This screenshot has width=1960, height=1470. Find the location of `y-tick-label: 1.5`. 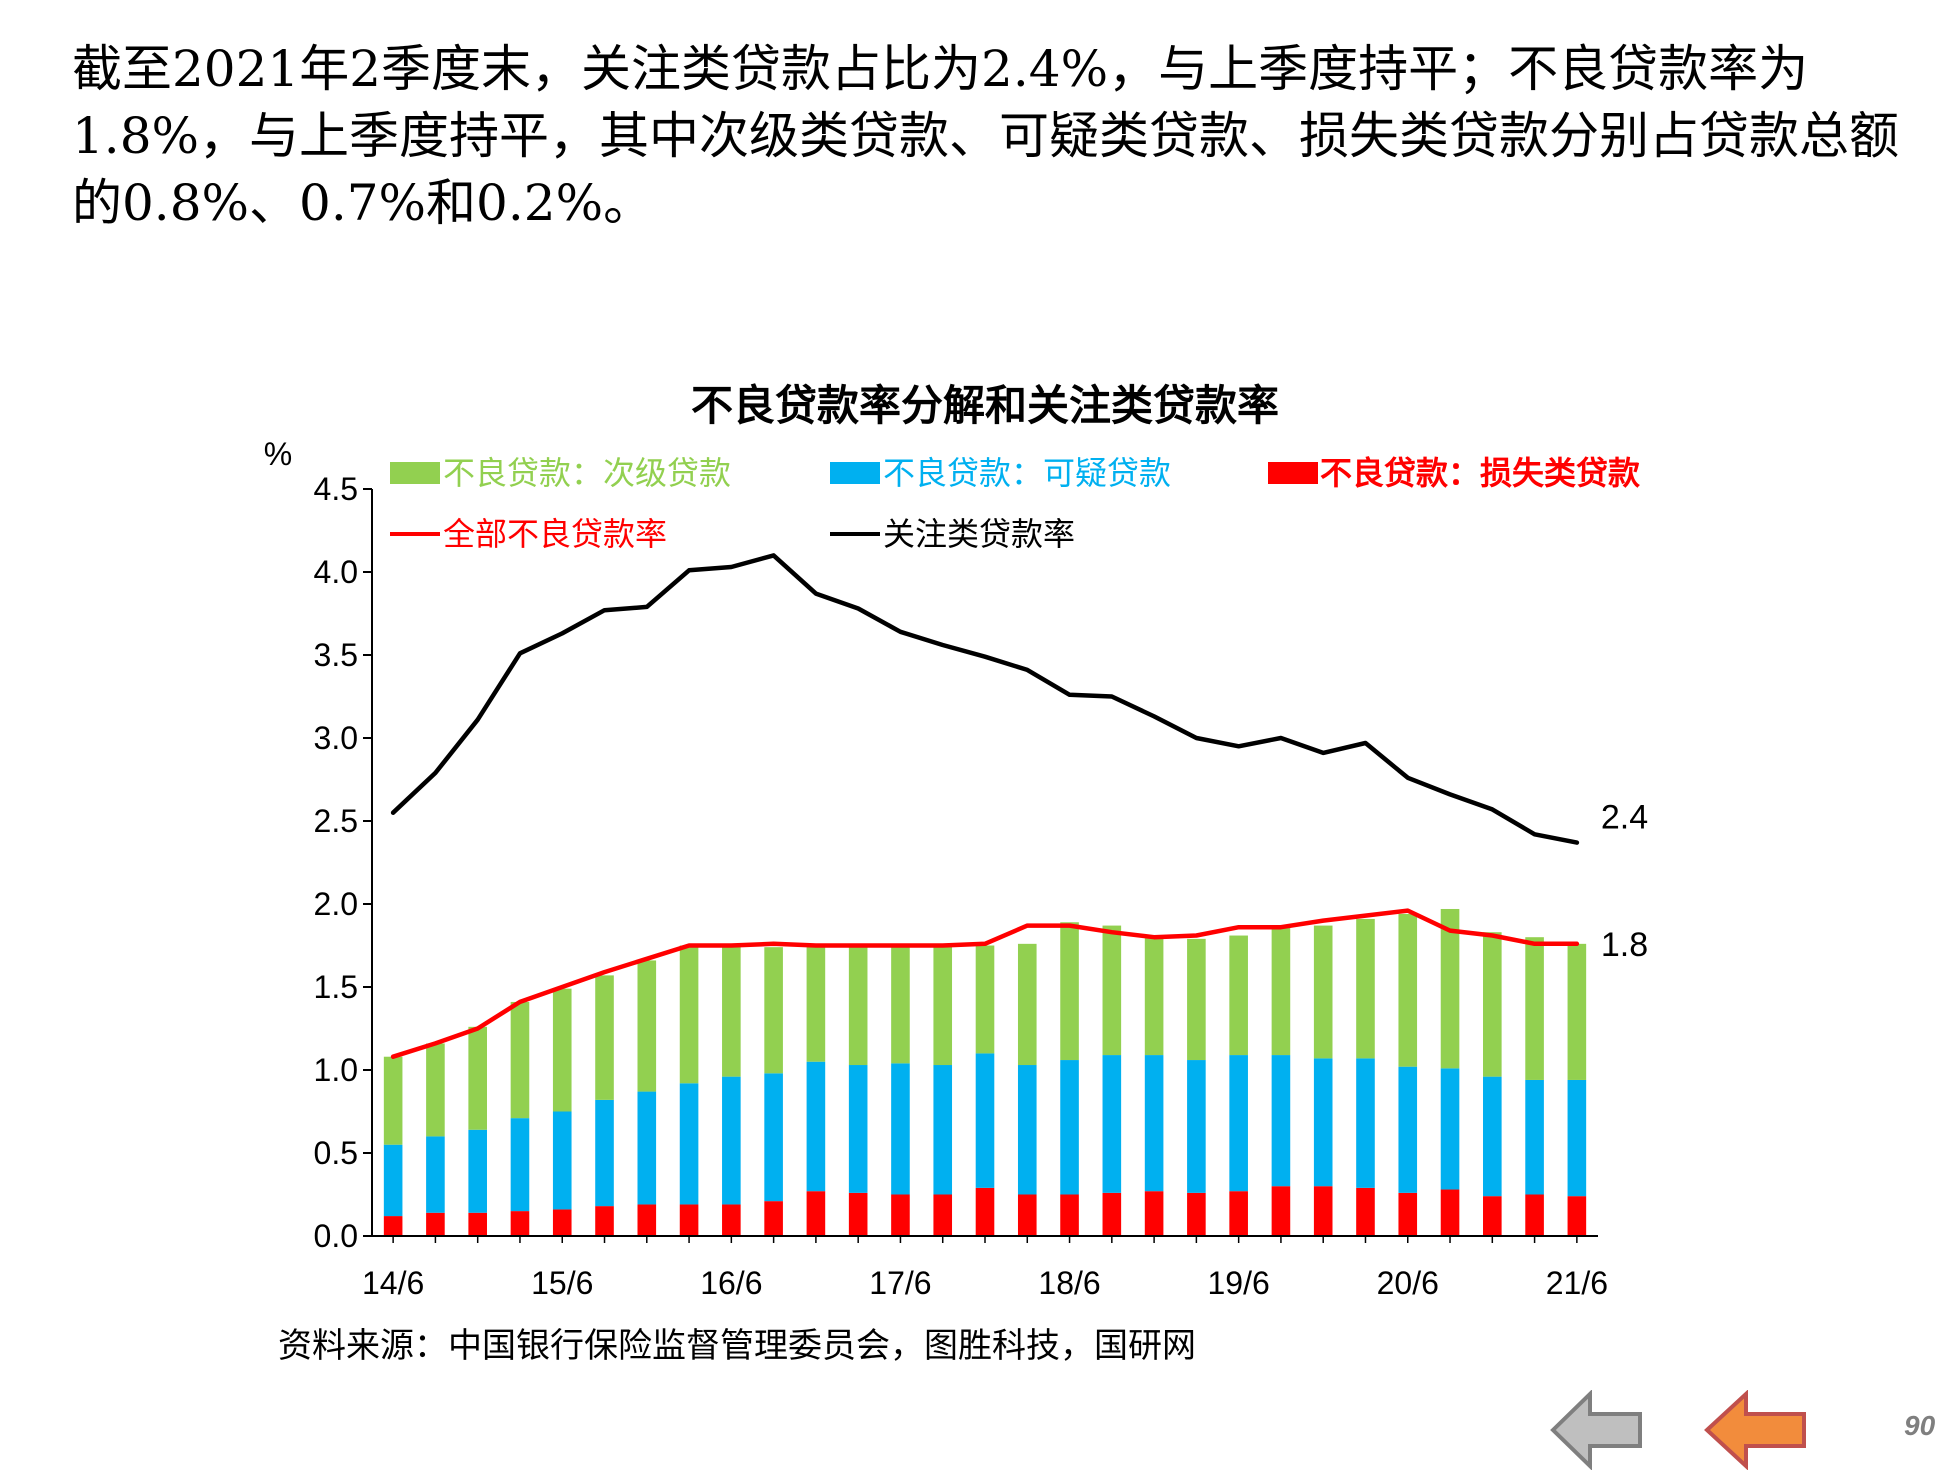

y-tick-label: 1.5 is located at coordinates (336, 987).